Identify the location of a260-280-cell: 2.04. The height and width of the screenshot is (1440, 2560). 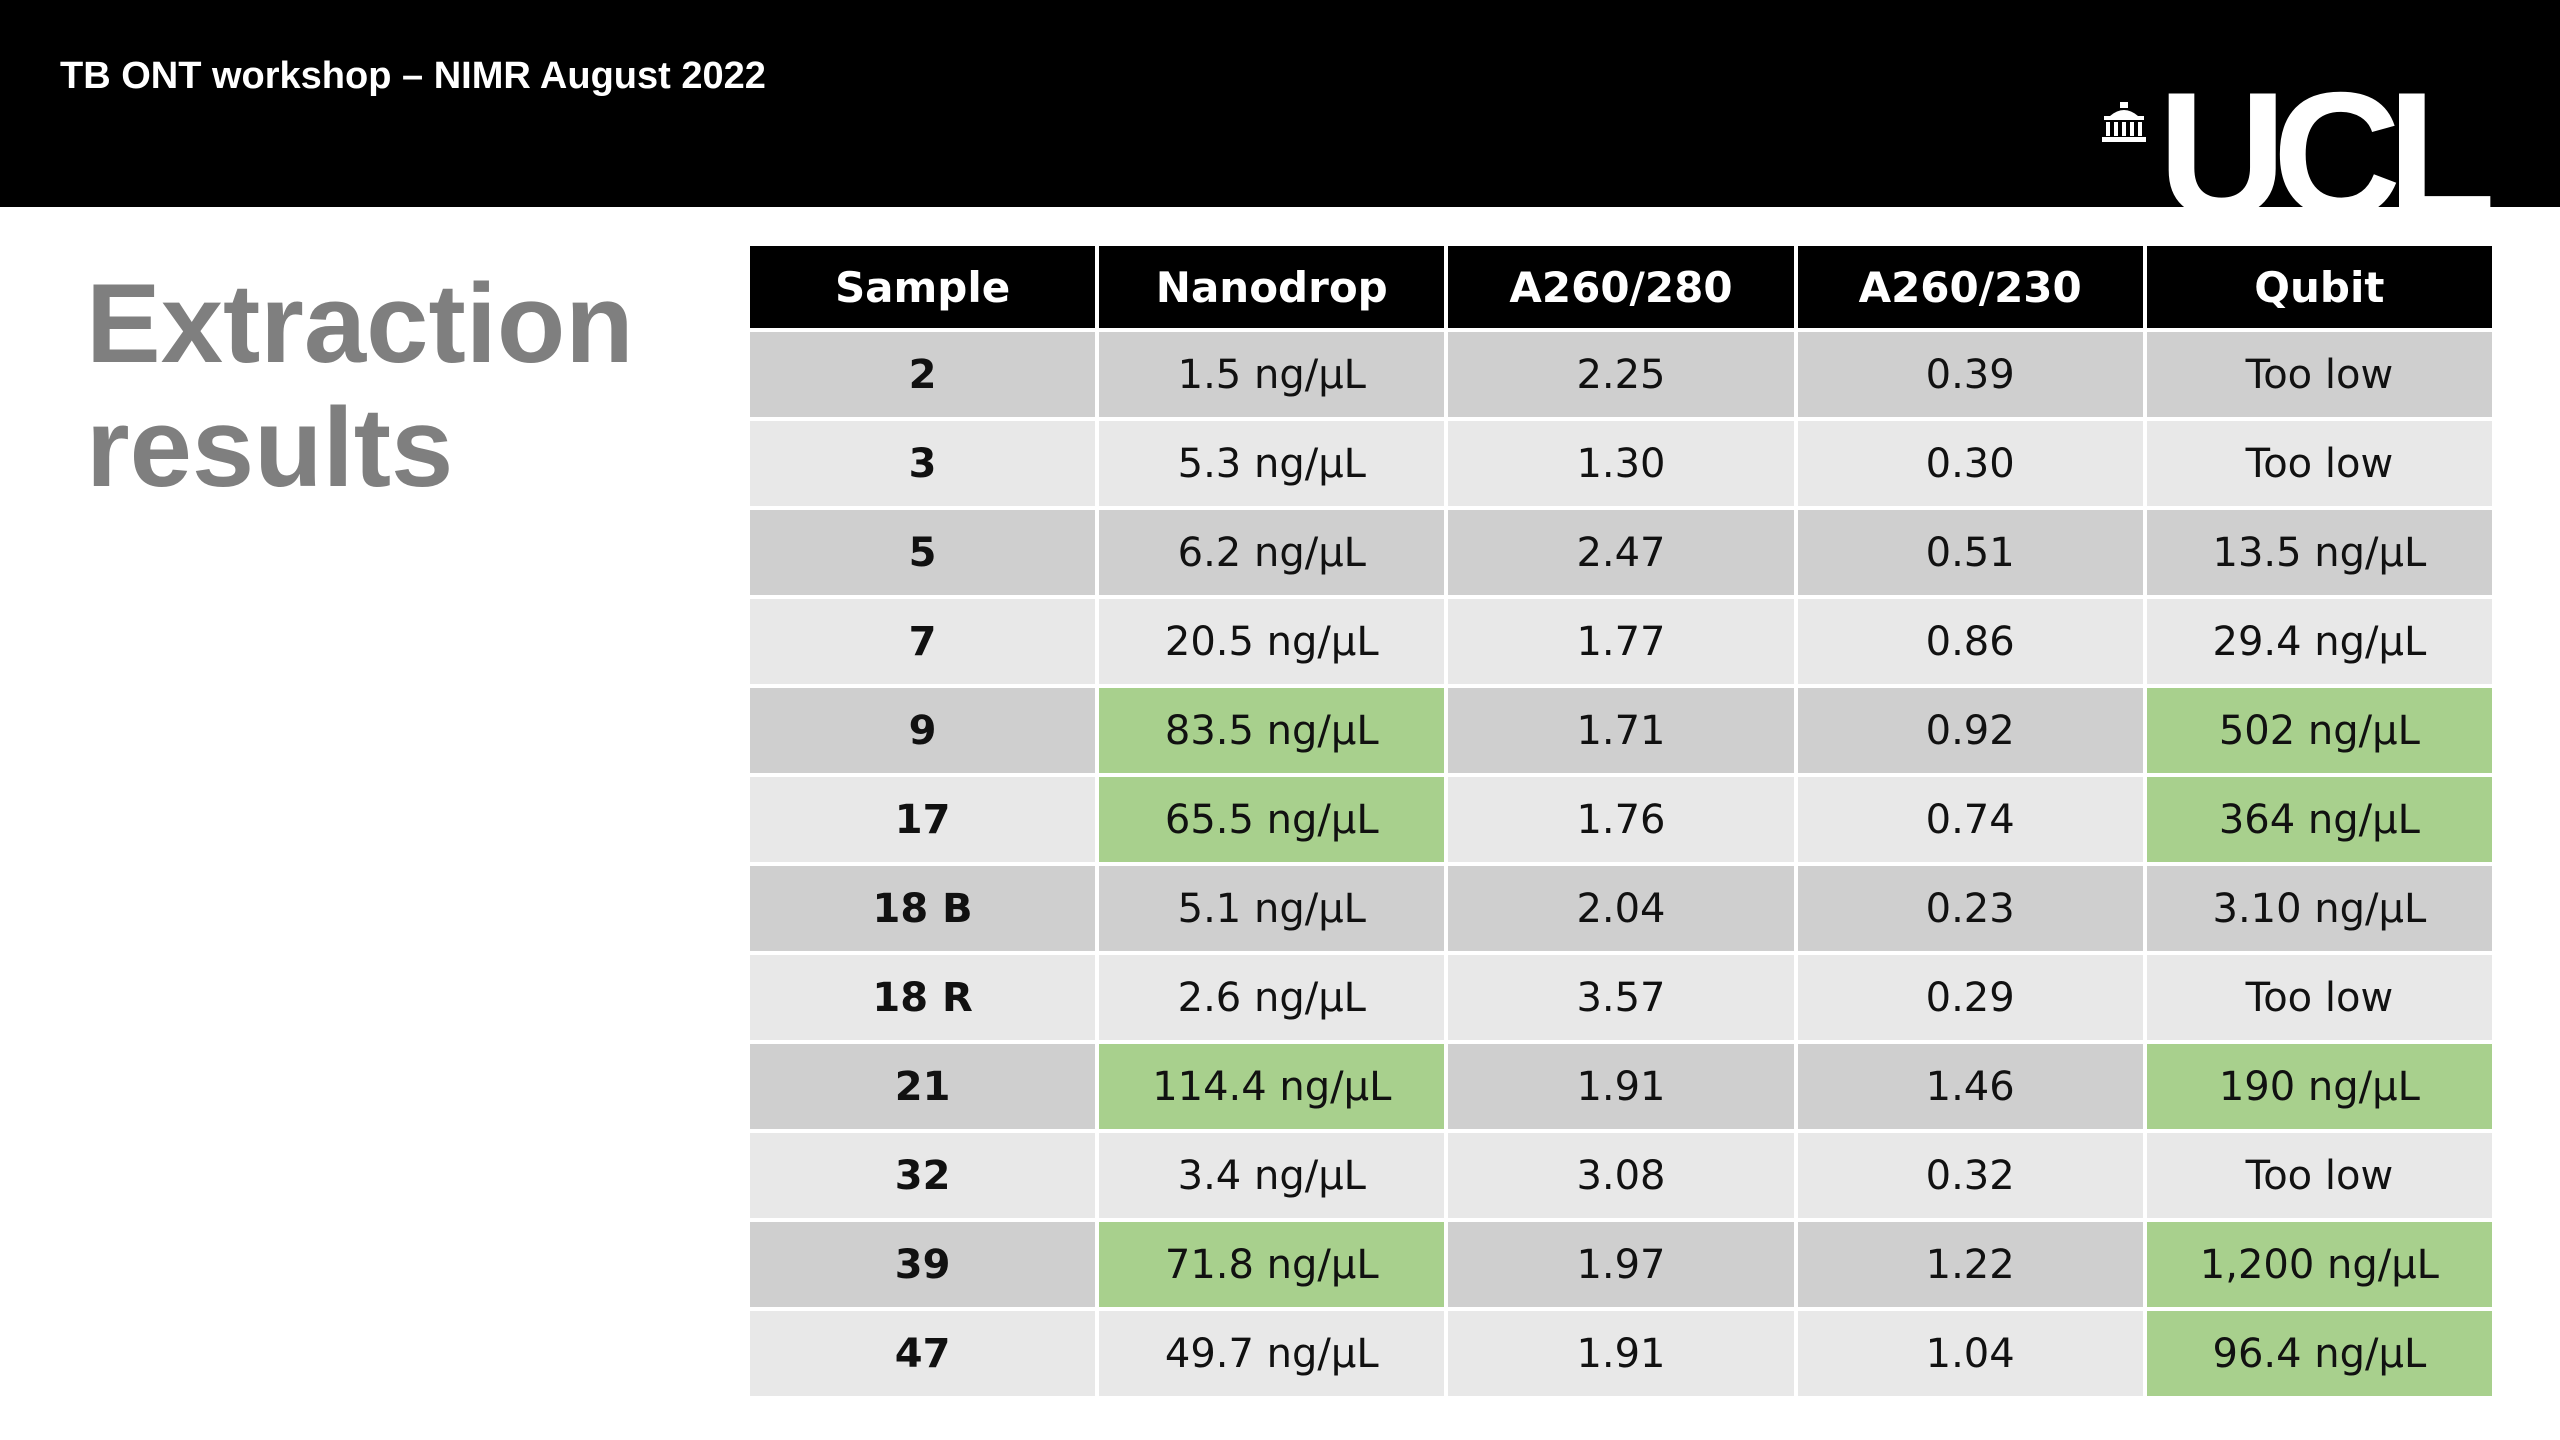
(1621, 908).